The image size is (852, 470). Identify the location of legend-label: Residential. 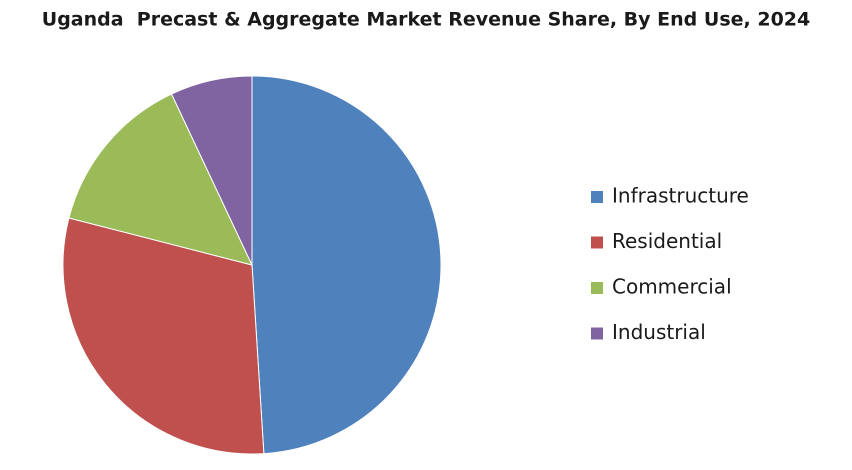
(667, 241).